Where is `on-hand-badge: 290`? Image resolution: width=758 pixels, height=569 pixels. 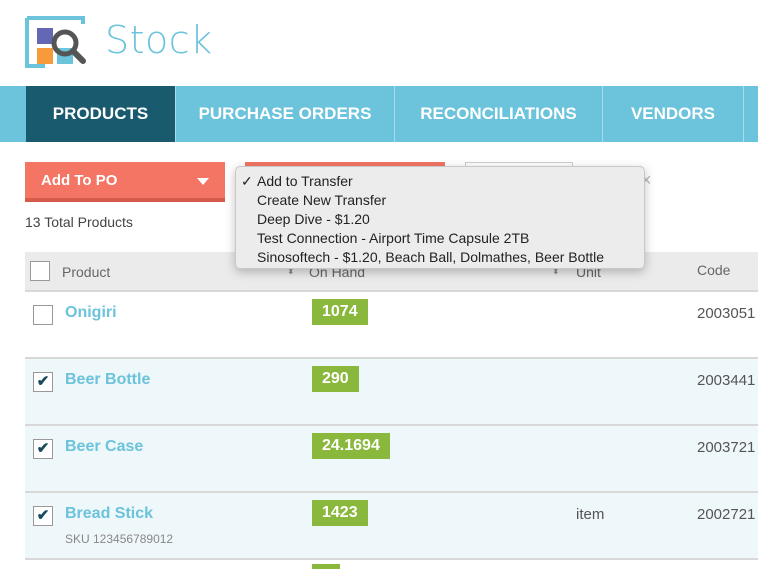
on-hand-badge: 290 is located at coordinates (335, 379).